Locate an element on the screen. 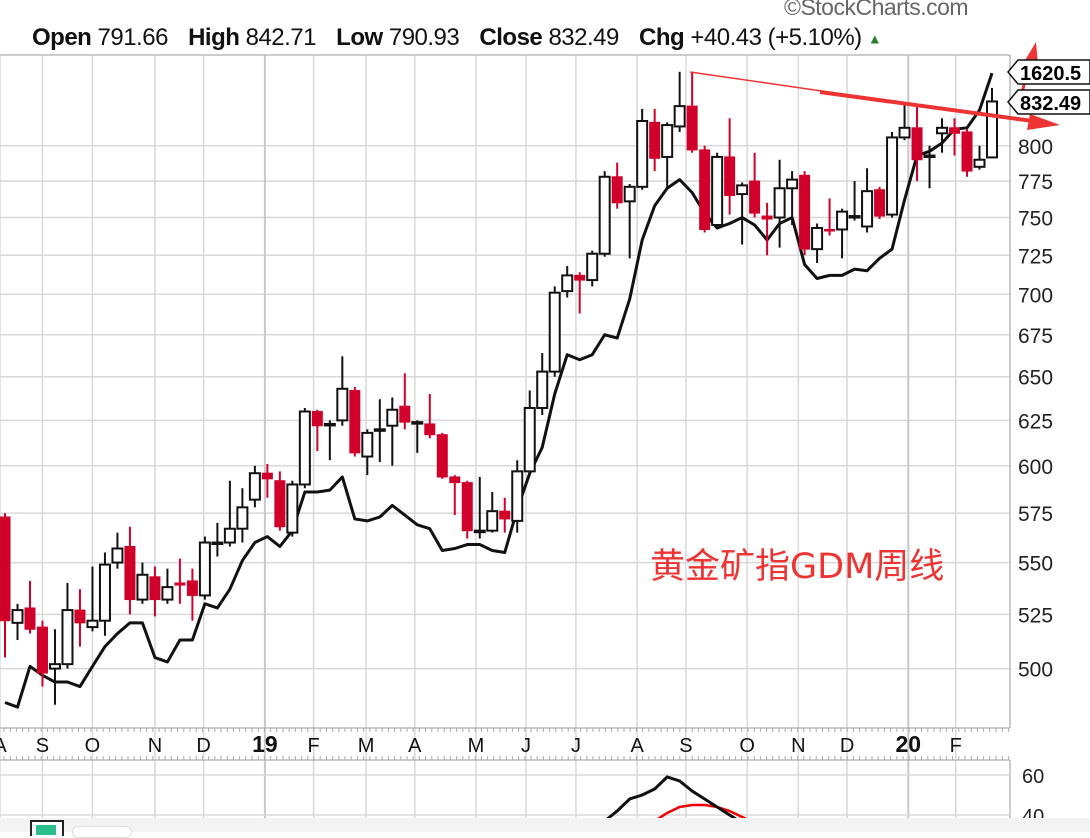 The width and height of the screenshot is (1090, 838). chg-label: Chg is located at coordinates (662, 37).